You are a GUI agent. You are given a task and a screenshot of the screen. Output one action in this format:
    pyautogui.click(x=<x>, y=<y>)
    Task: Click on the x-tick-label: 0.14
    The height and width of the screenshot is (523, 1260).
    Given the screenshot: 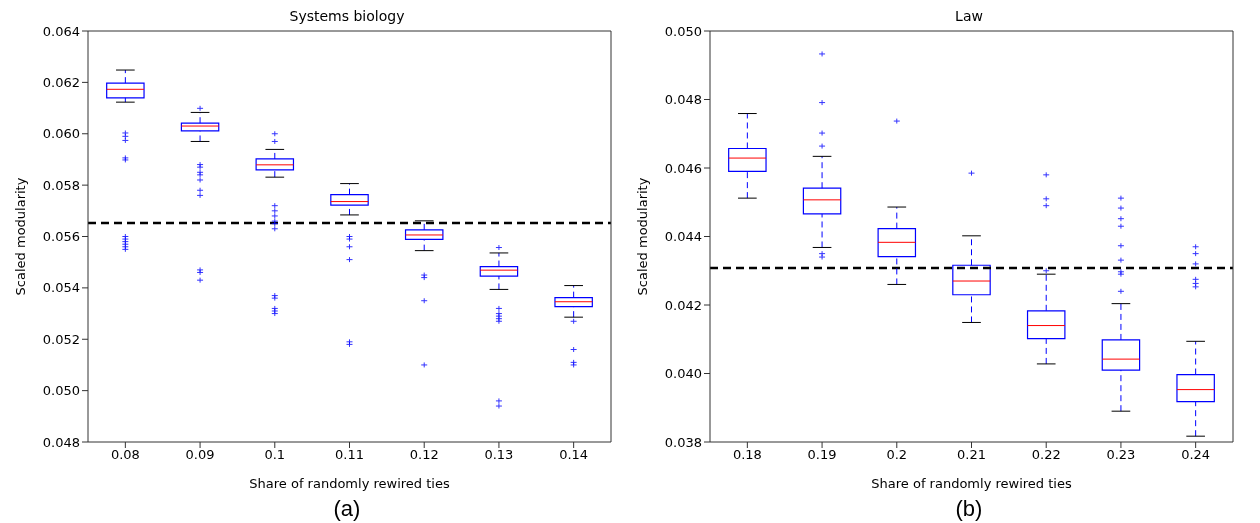 What is the action you would take?
    pyautogui.click(x=574, y=455)
    